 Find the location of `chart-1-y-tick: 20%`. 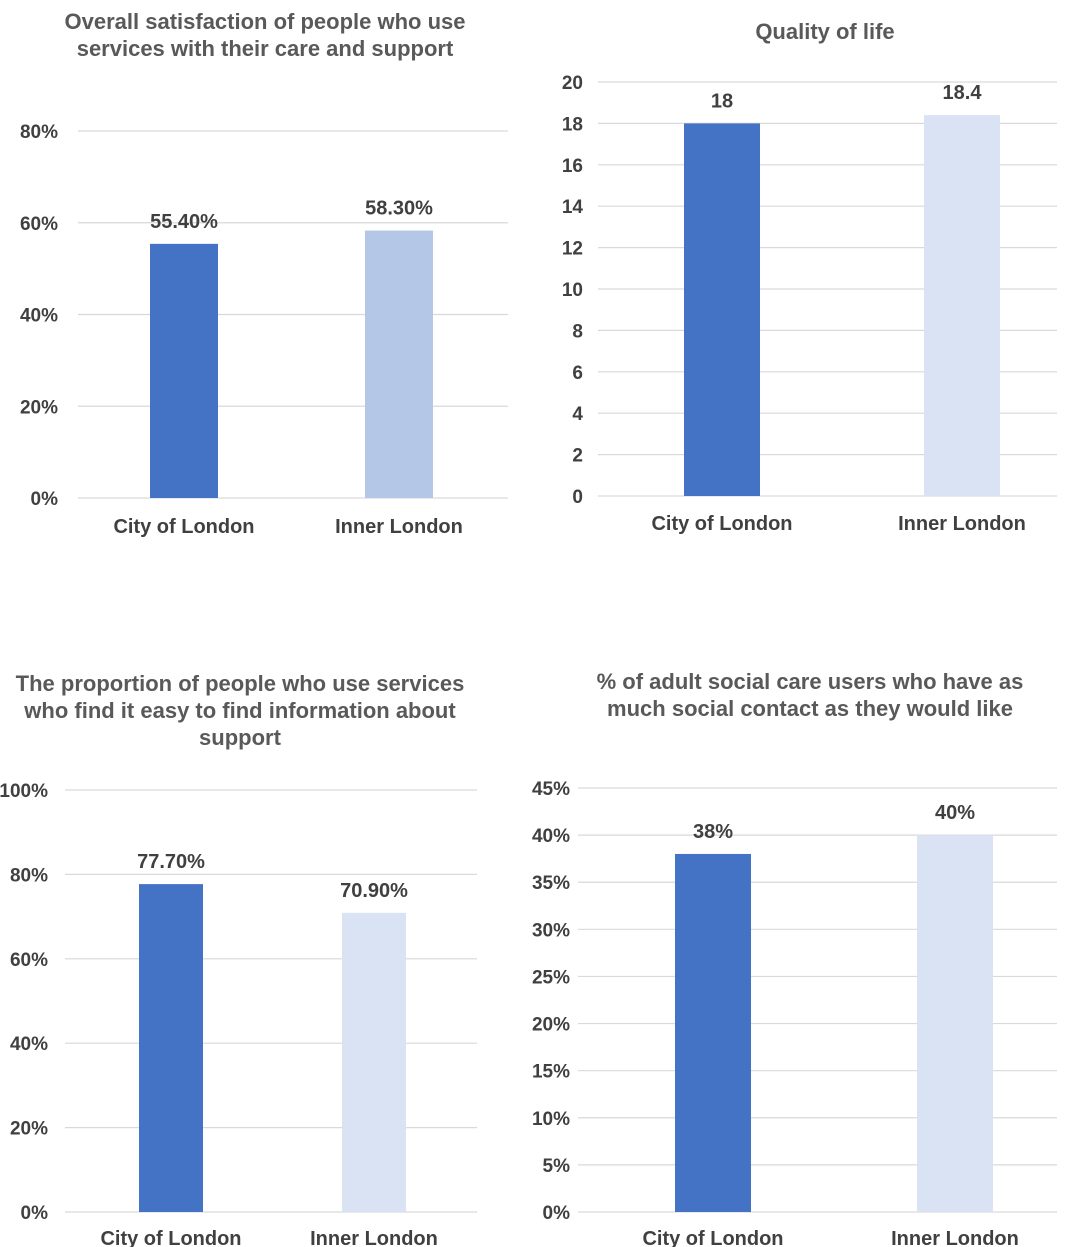

chart-1-y-tick: 20% is located at coordinates (39, 407).